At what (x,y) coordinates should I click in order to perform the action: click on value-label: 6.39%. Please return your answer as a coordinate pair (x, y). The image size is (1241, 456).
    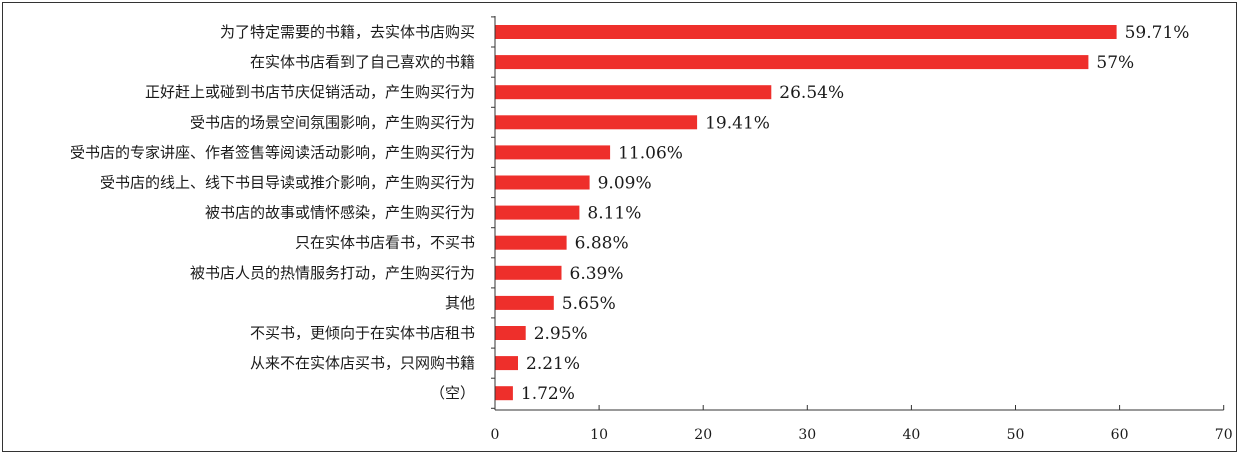
    Looking at the image, I should click on (597, 274).